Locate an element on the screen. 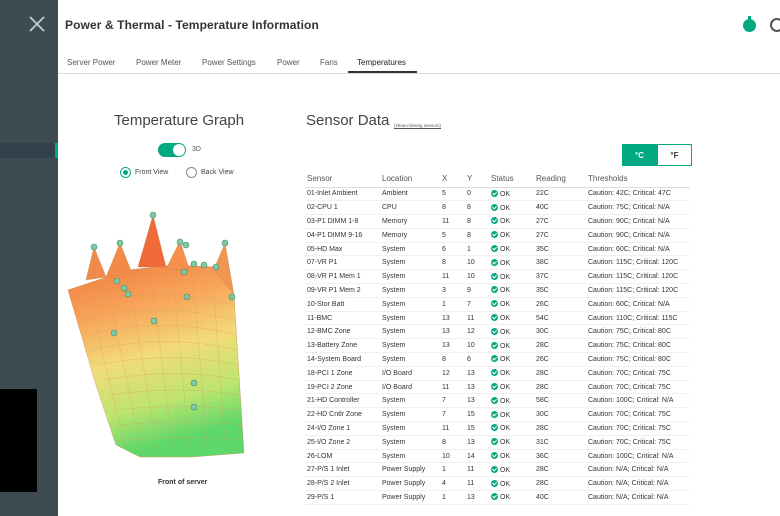 The image size is (780, 516). tab-power: Power is located at coordinates (288, 62).